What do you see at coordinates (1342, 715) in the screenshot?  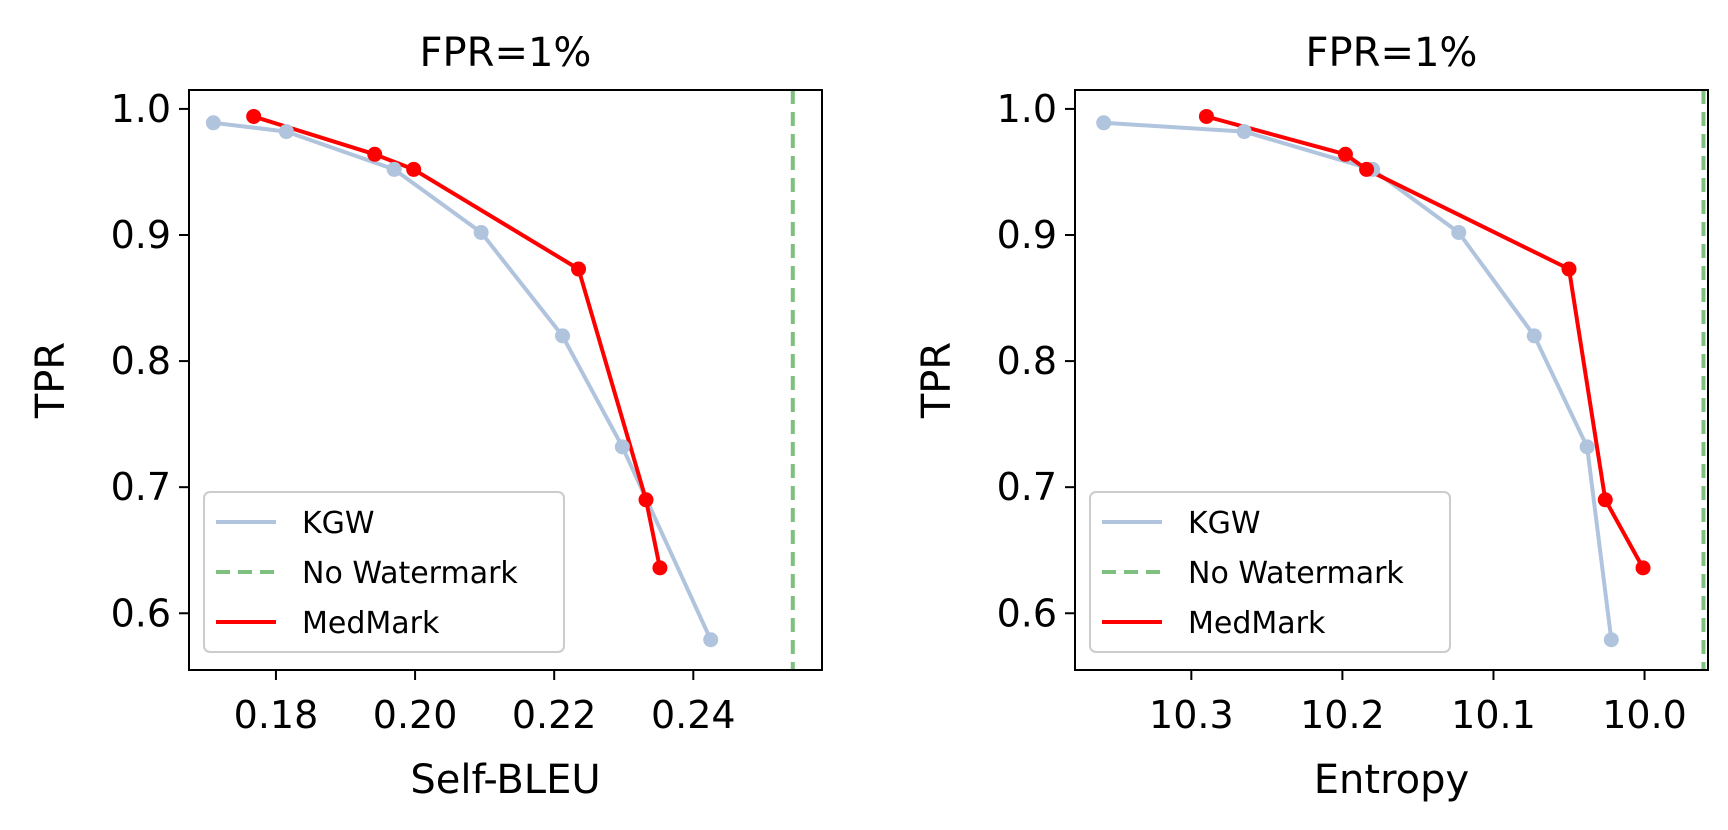 I see `x-tick-label: 10.2` at bounding box center [1342, 715].